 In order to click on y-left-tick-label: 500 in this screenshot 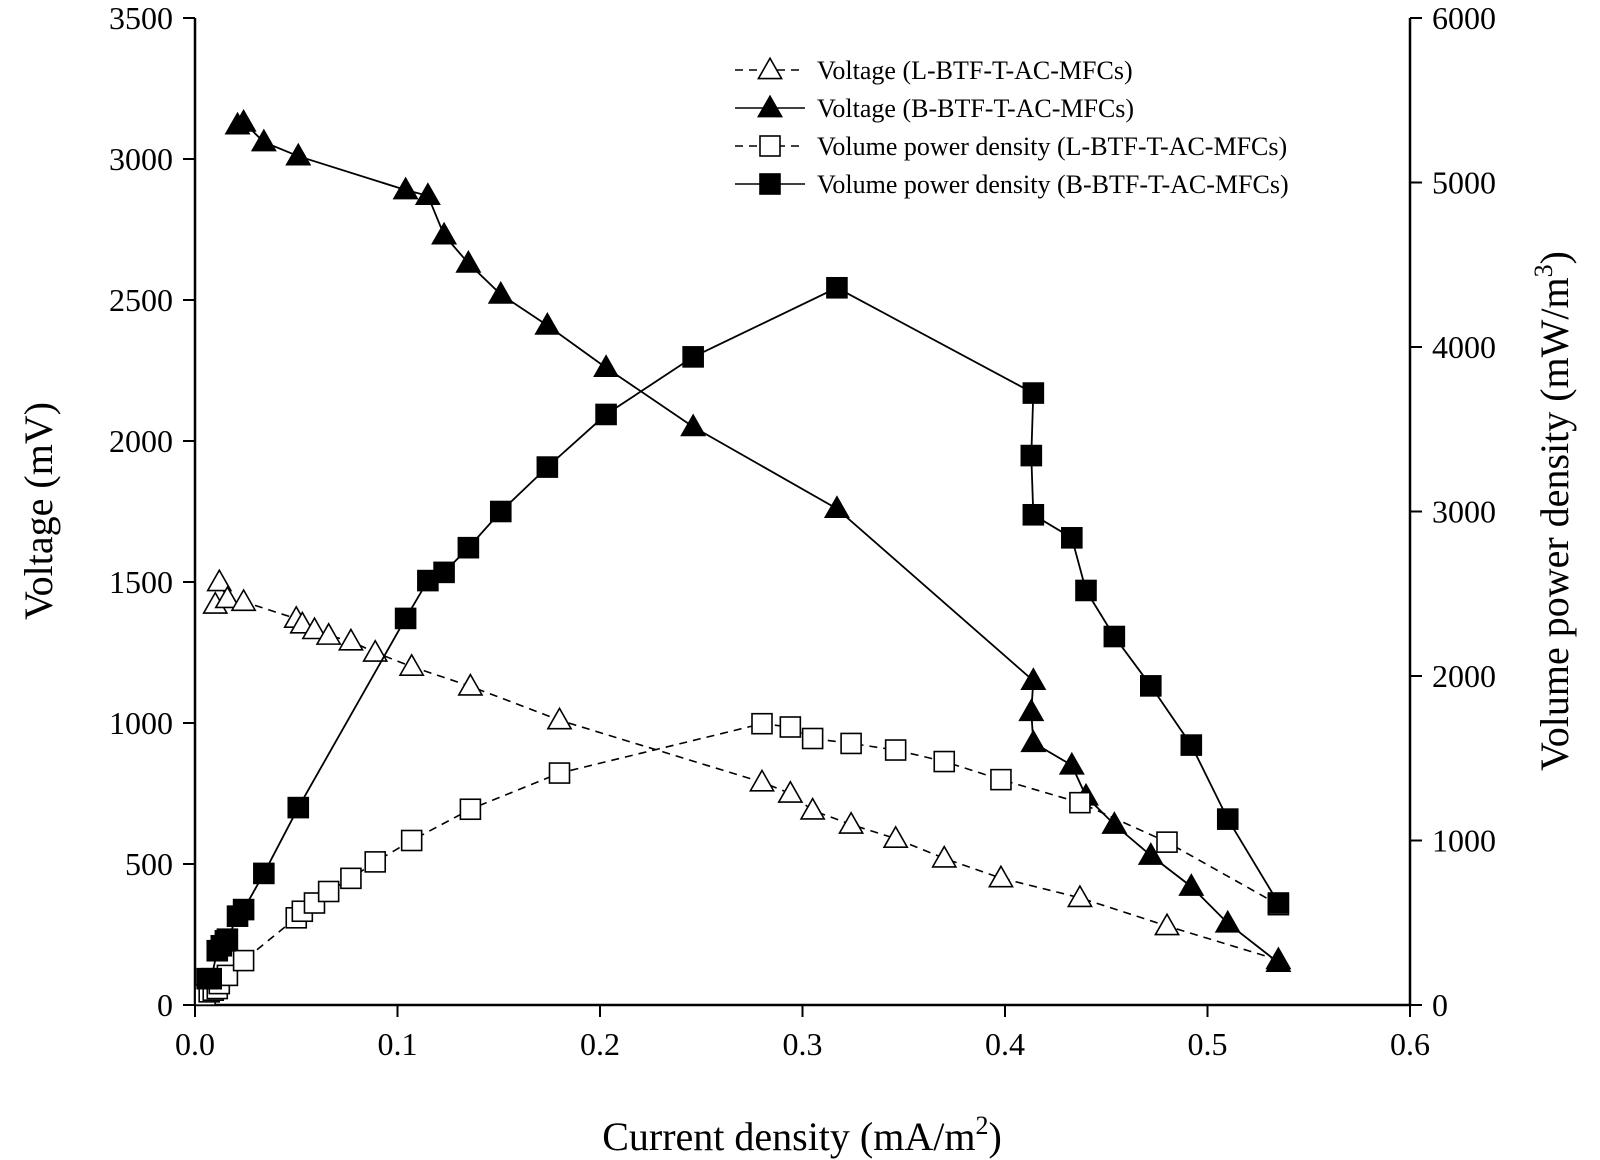, I will do `click(149, 864)`.